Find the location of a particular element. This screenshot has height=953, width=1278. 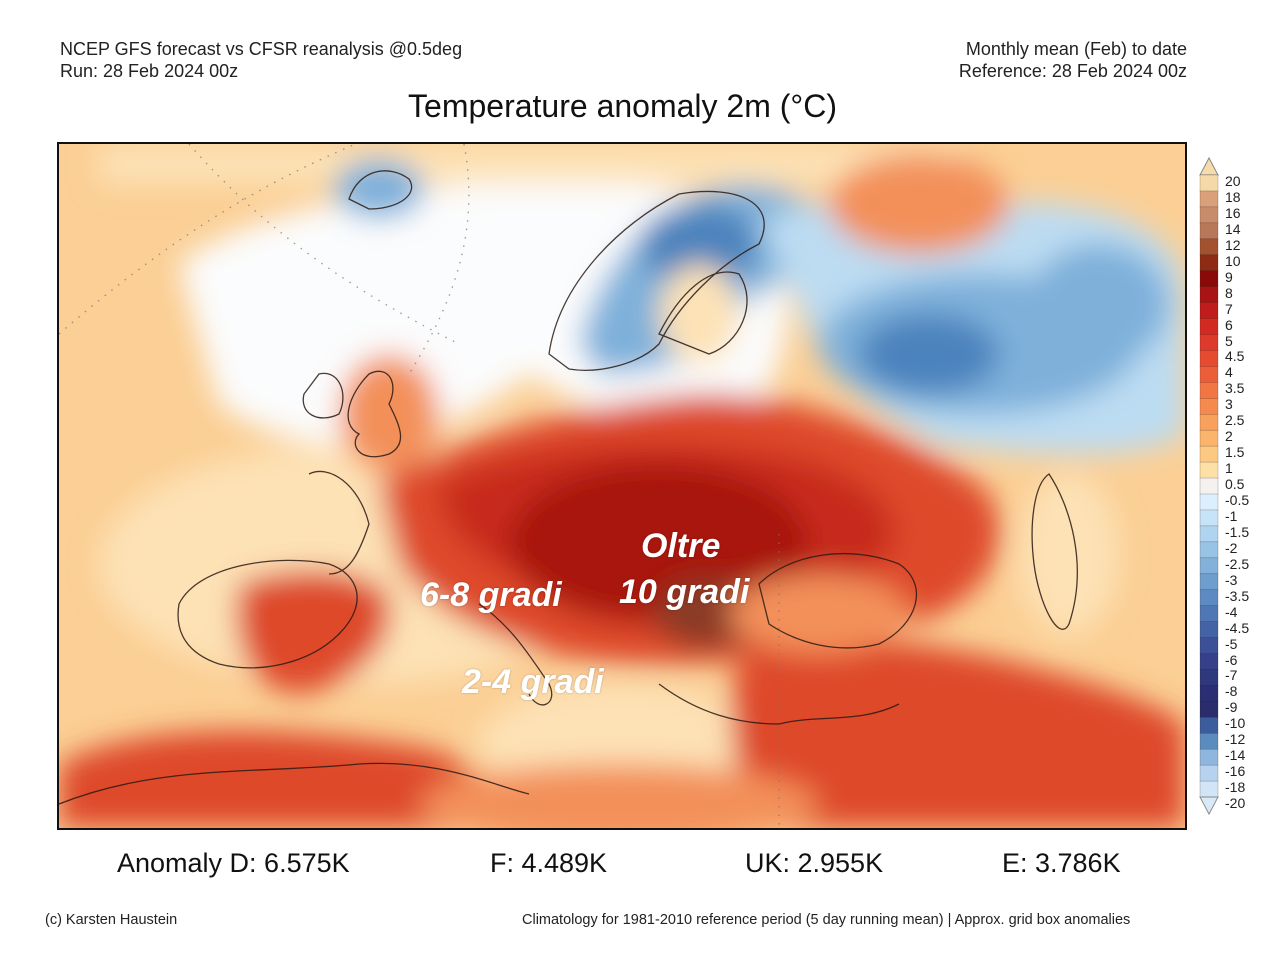

colorbar-tick-label: 18 is located at coordinates (1233, 196).